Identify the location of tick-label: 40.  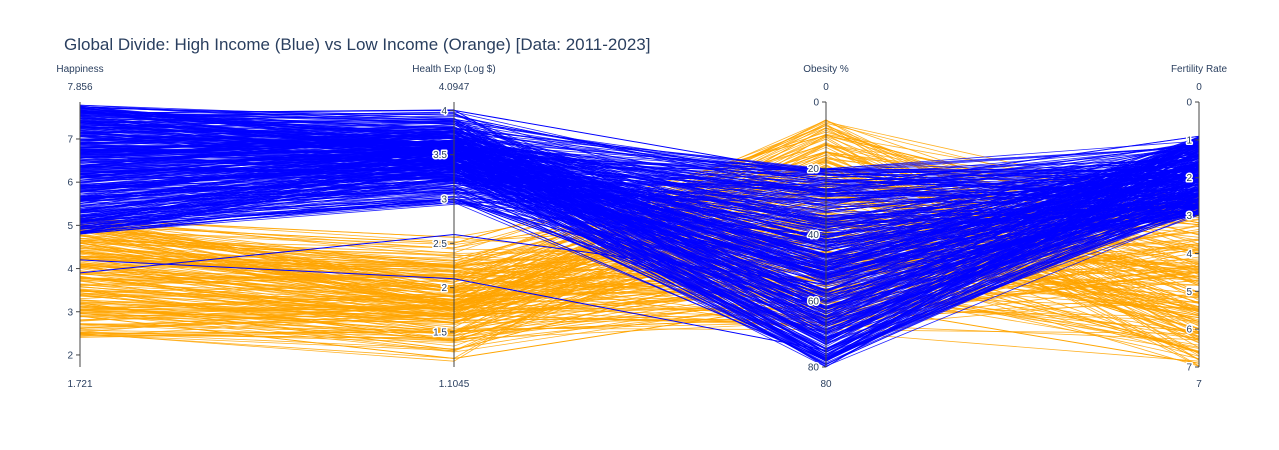
(814, 235).